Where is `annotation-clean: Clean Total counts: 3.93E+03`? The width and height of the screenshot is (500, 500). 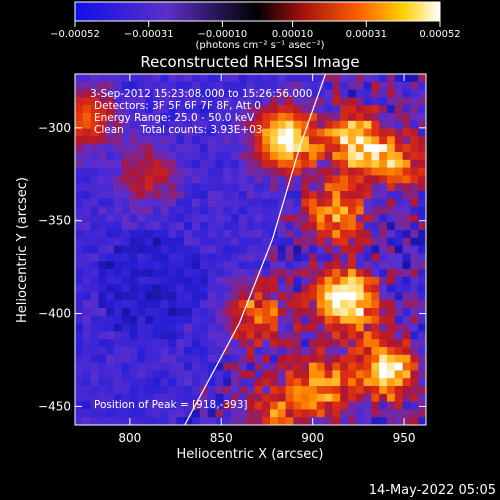
annotation-clean: Clean Total counts: 3.93E+03 is located at coordinates (178, 130).